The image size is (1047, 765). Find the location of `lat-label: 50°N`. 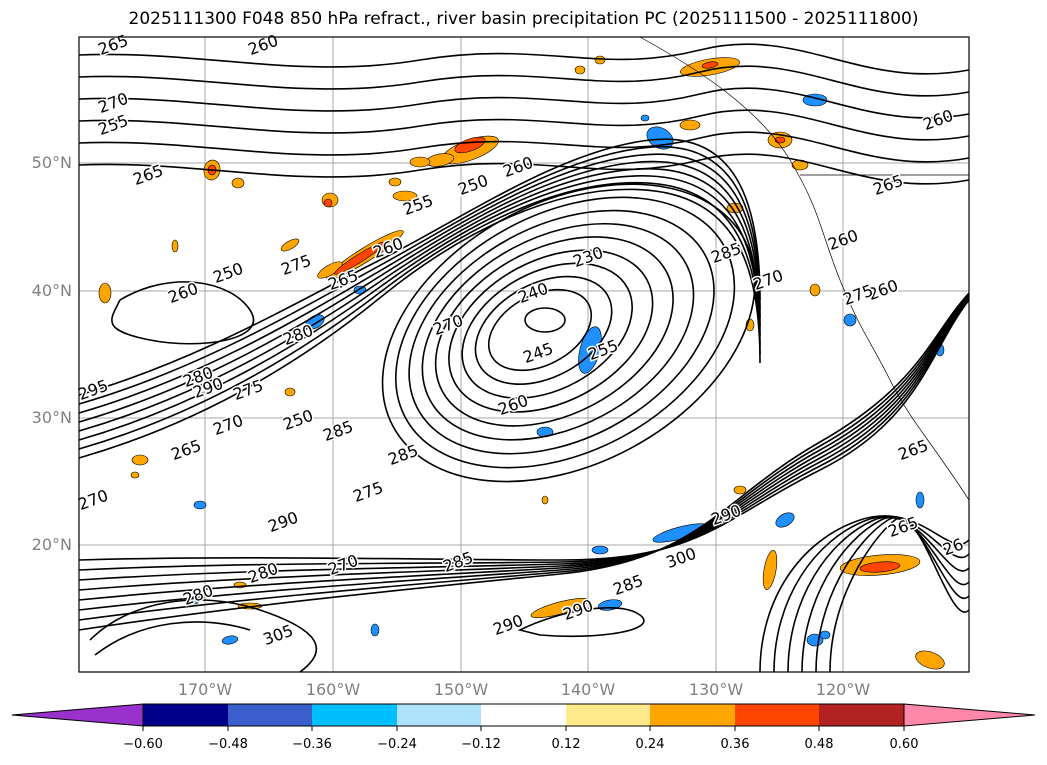

lat-label: 50°N is located at coordinates (51, 162).